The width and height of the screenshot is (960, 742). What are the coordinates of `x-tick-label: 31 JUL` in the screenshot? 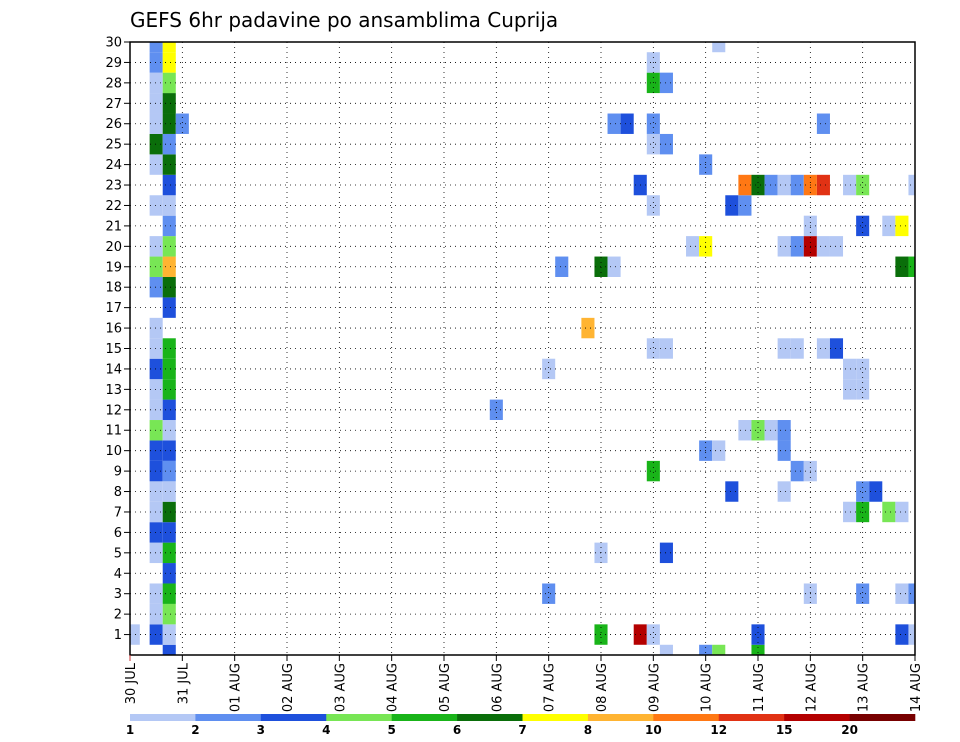 It's located at (183, 683).